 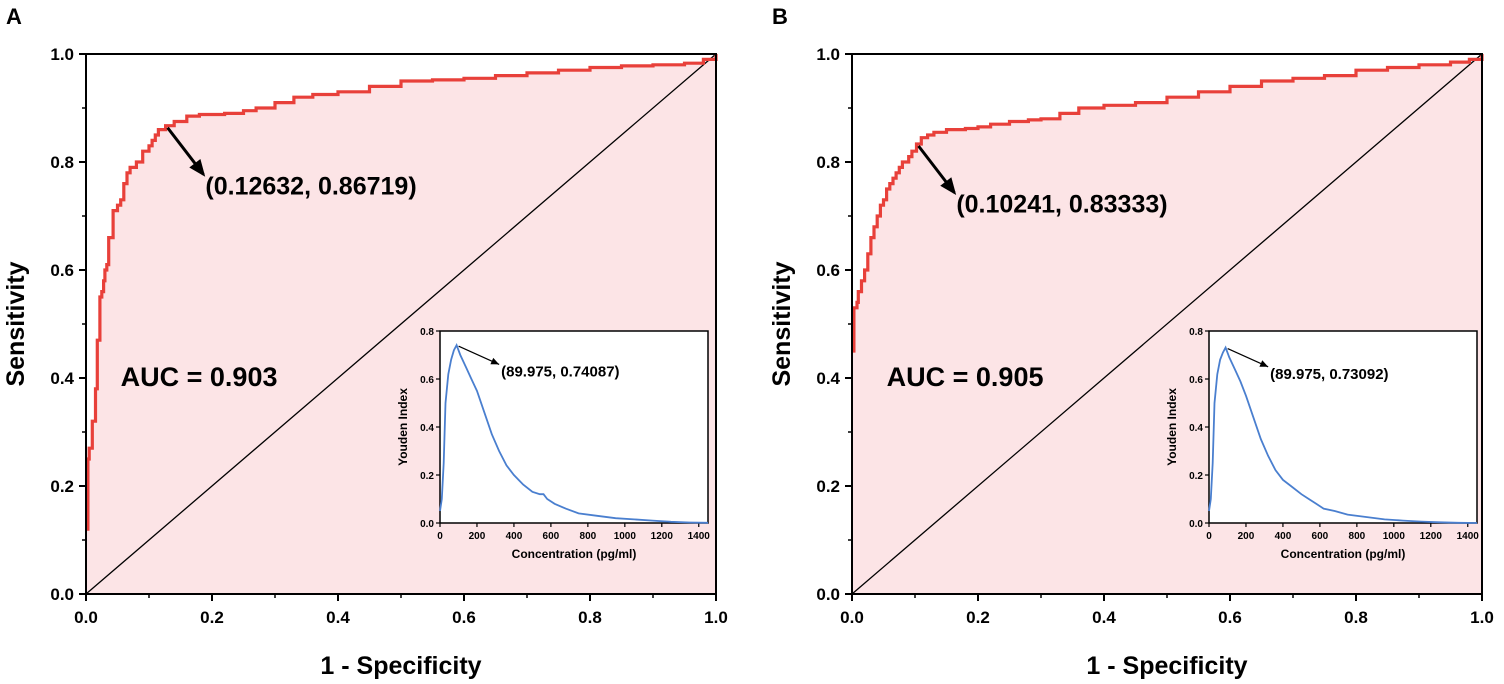 I want to click on panel-letter: B, so click(x=780, y=16).